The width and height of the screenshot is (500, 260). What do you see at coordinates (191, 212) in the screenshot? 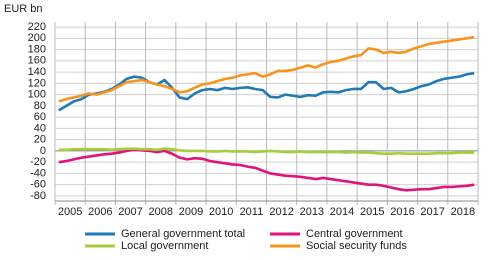
I see `x-tick-label: 2009` at bounding box center [191, 212].